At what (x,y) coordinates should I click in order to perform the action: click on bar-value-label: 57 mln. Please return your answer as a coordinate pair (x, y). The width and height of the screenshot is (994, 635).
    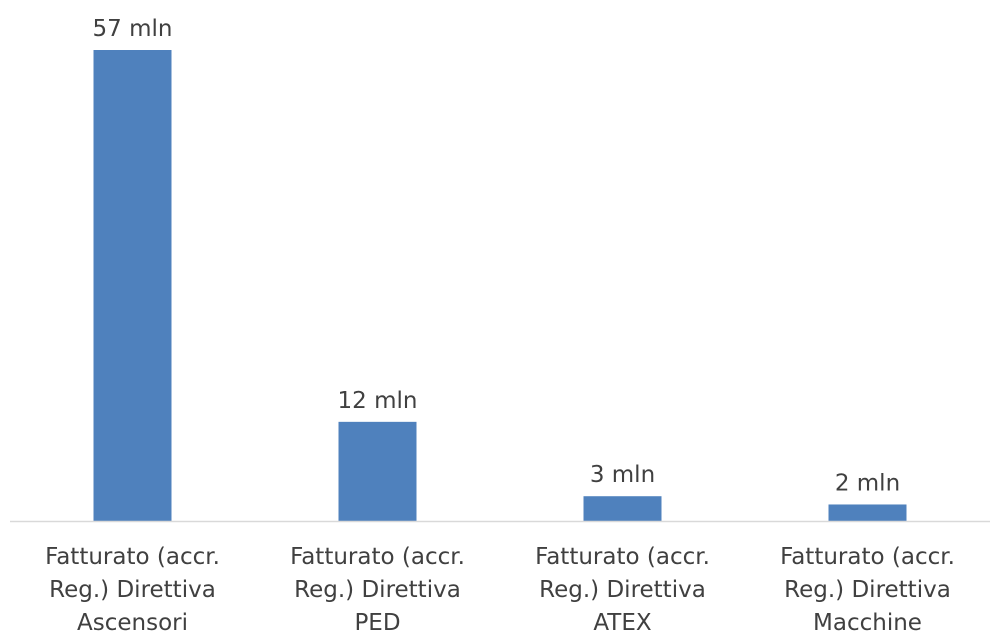
    Looking at the image, I should click on (133, 29).